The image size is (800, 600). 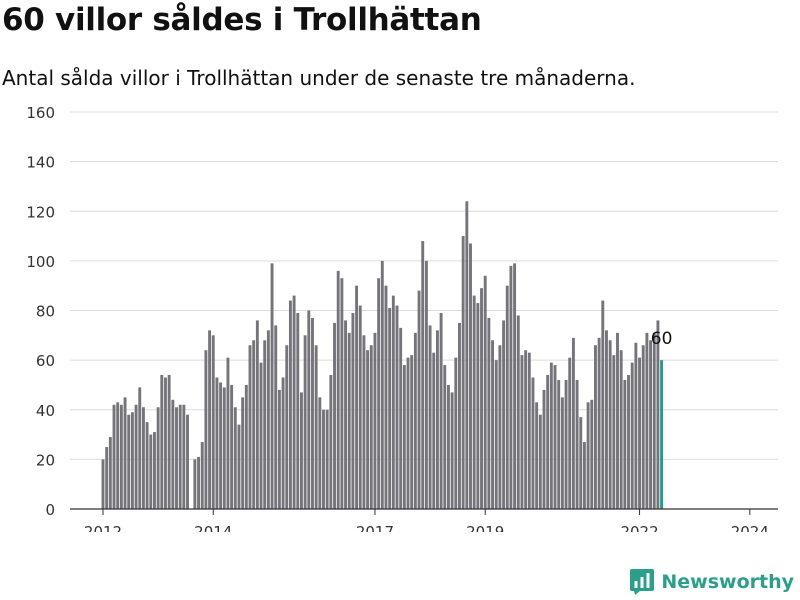 What do you see at coordinates (642, 582) in the screenshot?
I see `newsworthy-logo-icon` at bounding box center [642, 582].